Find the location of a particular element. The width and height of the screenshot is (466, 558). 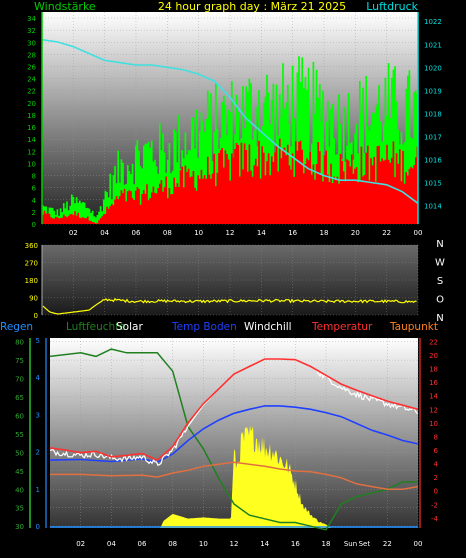

temperature-tick-label: 4 is located at coordinates (436, 465).